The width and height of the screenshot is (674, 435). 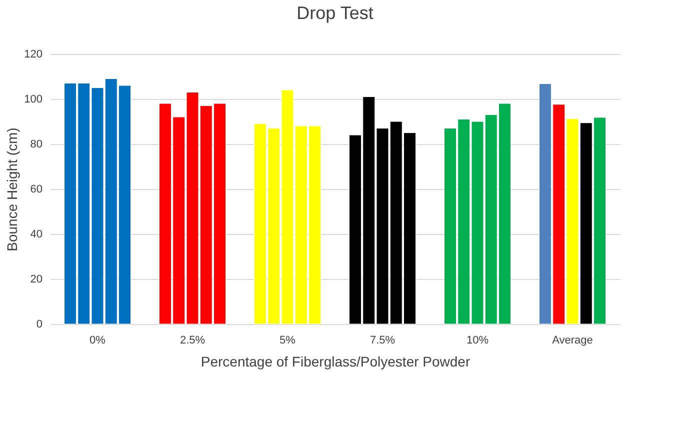 I want to click on y-tick-label: 100, so click(x=33, y=100).